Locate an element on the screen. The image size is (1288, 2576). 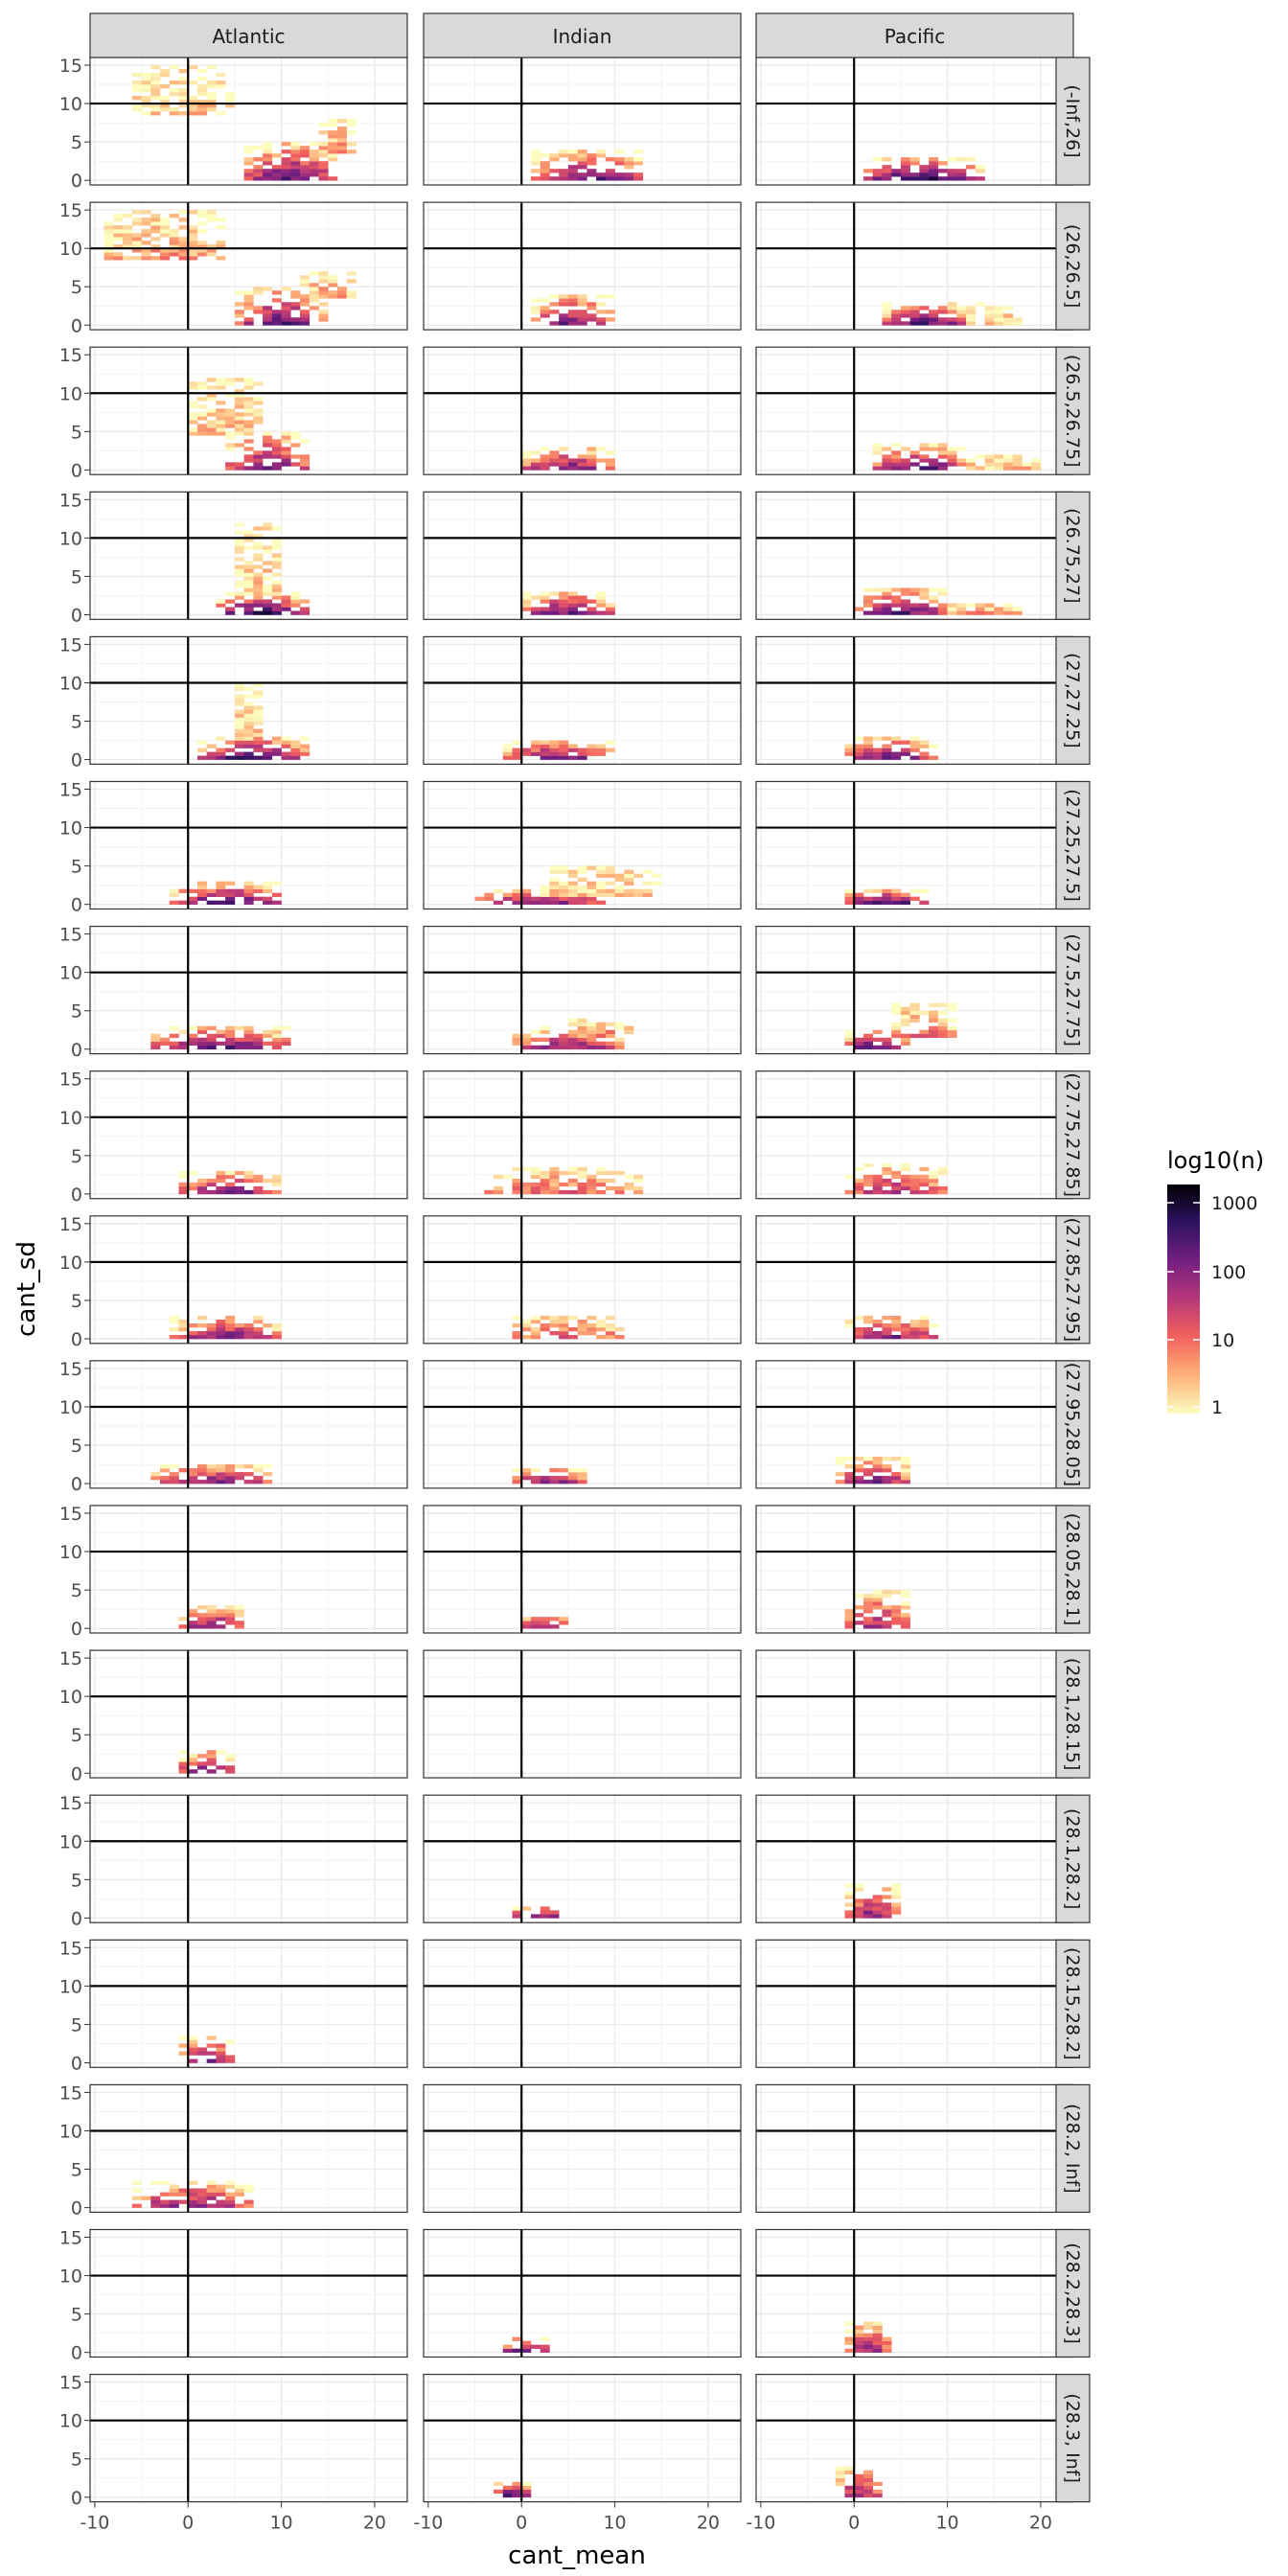
y-axis-title: cant_sd is located at coordinates (26, 1289).